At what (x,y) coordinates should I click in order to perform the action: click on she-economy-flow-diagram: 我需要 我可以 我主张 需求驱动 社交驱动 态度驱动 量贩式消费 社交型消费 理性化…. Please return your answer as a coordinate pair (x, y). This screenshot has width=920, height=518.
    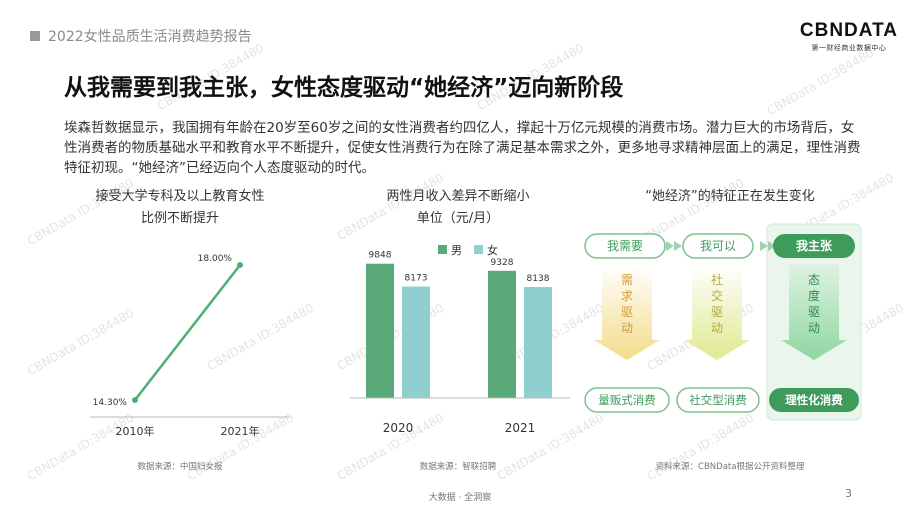
    Looking at the image, I should click on (723, 322).